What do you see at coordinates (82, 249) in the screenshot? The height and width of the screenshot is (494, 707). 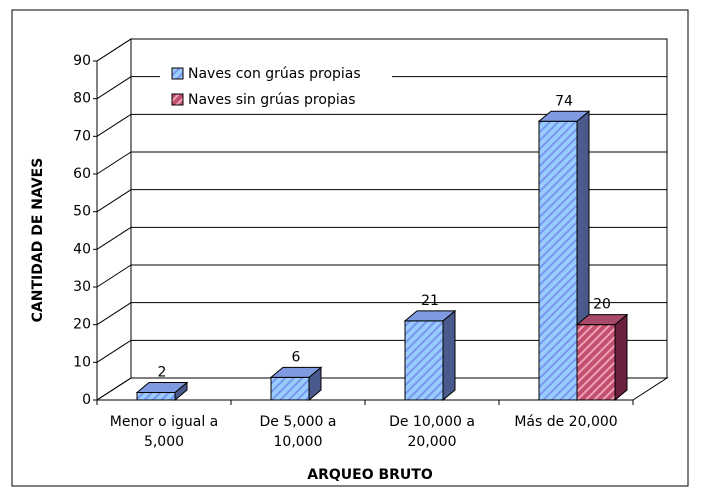 I see `y-tick-label: 40` at bounding box center [82, 249].